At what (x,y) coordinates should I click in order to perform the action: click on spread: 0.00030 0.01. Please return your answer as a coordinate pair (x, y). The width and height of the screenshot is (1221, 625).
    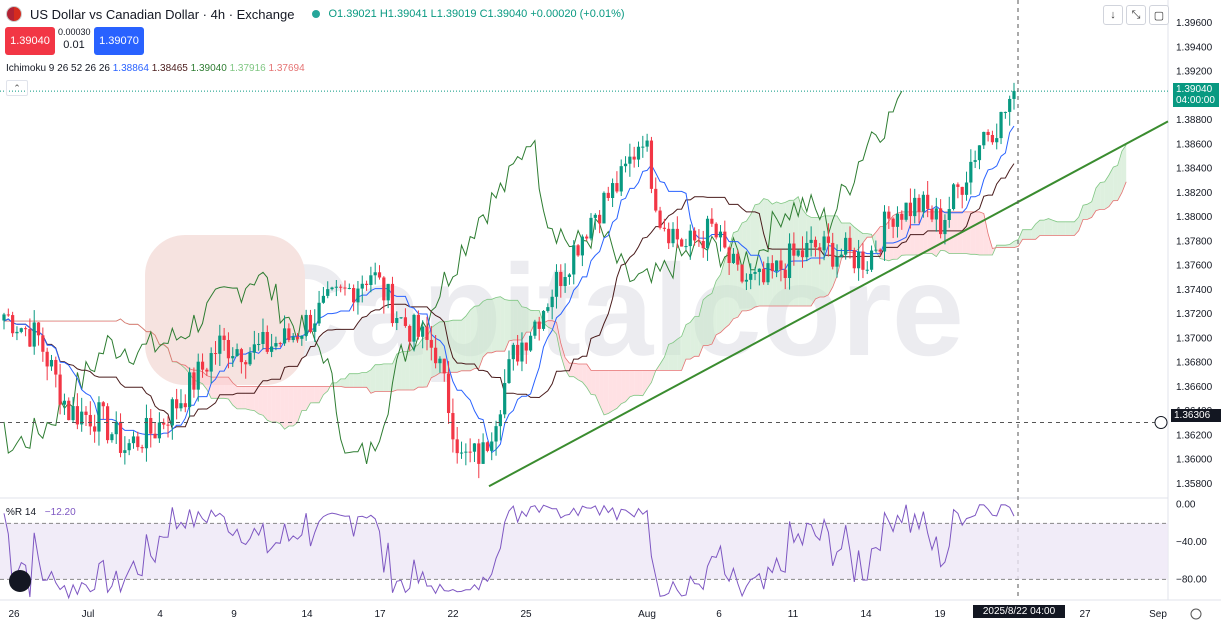
    Looking at the image, I should click on (74, 39).